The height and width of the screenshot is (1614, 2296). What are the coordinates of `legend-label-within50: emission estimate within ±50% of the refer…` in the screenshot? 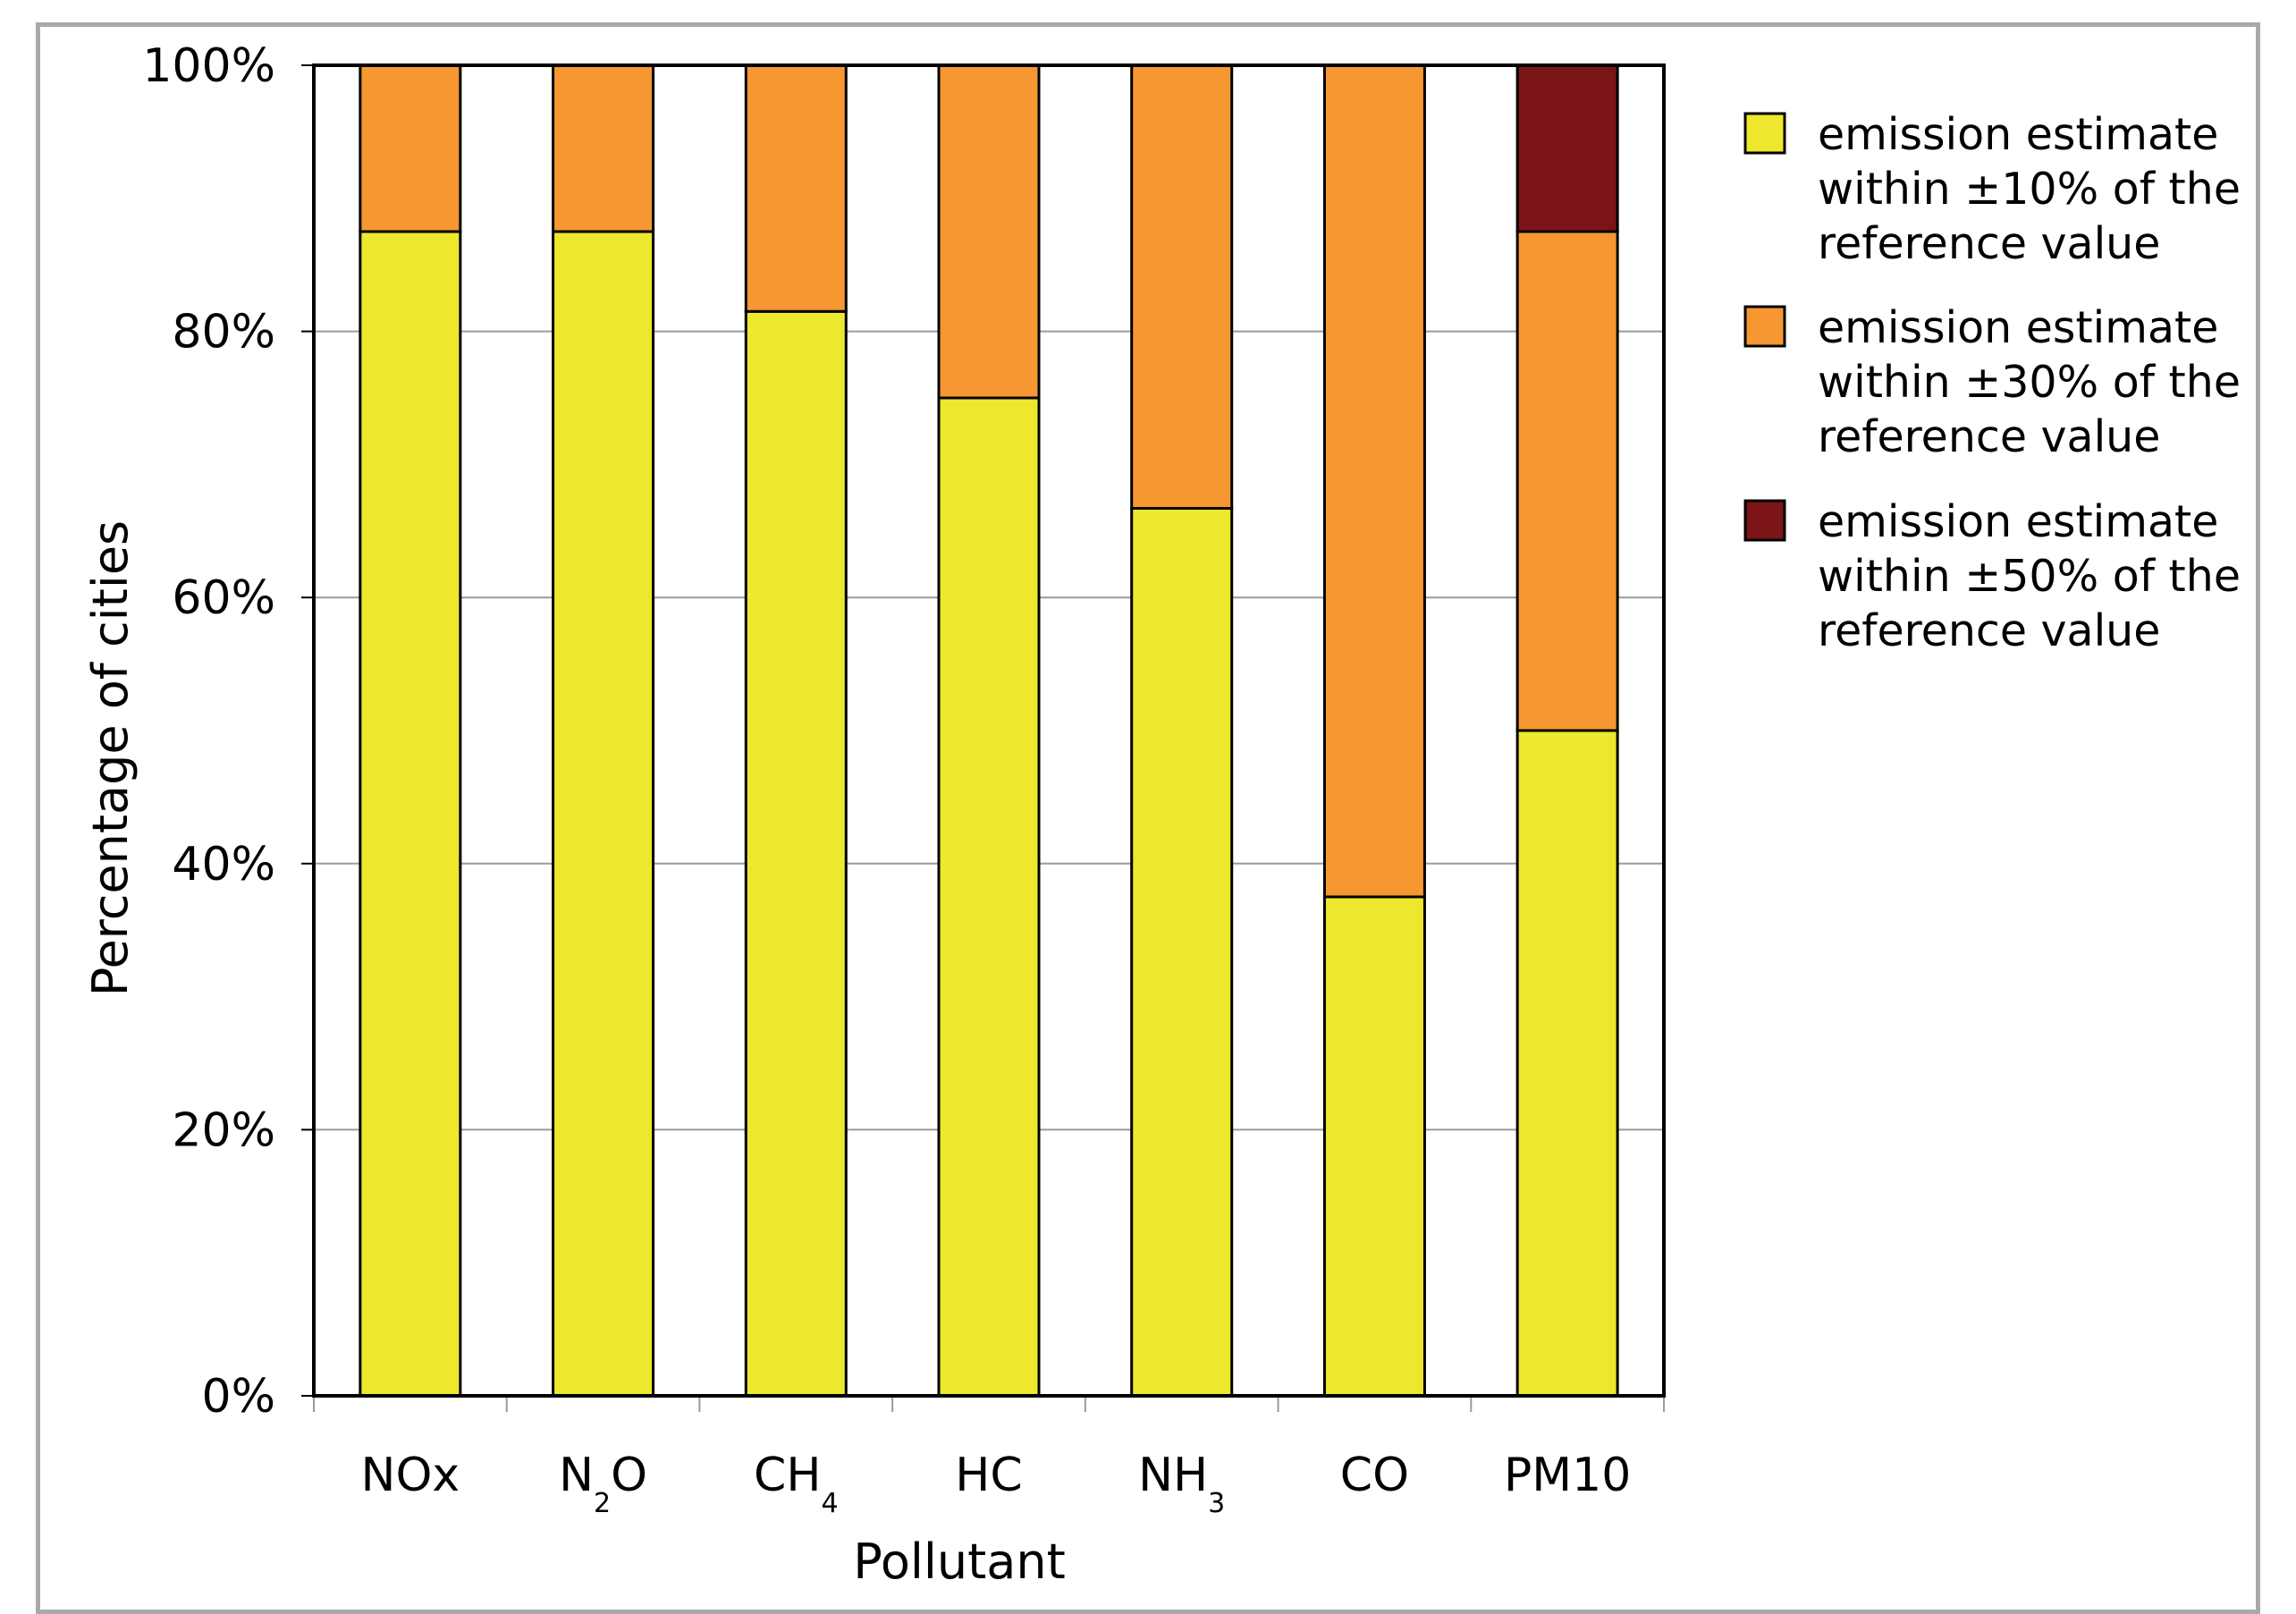 It's located at (2029, 576).